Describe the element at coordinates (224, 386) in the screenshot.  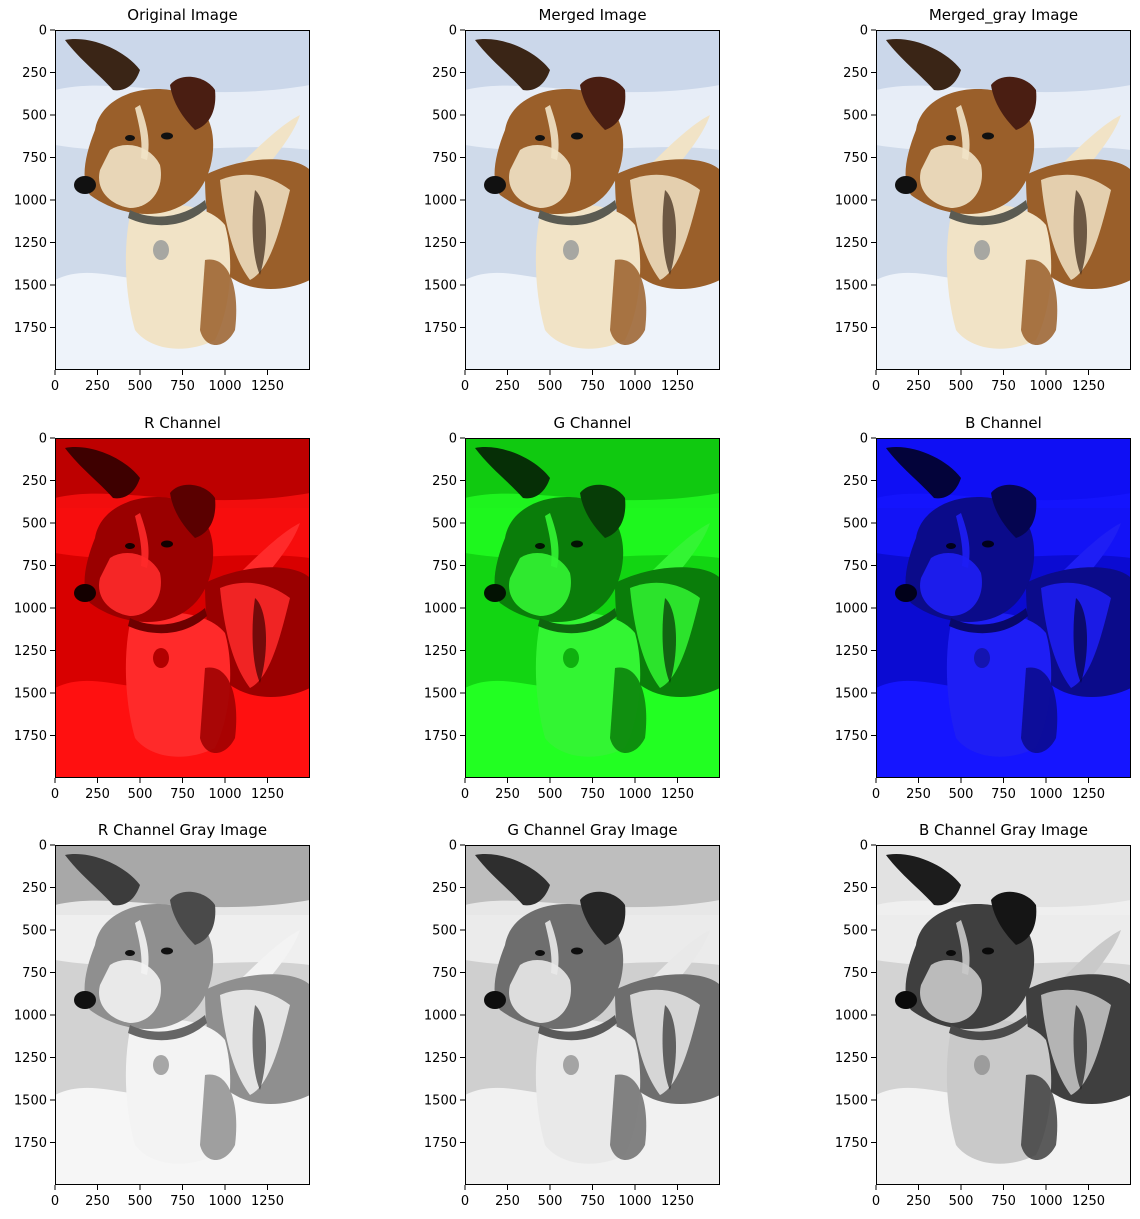
I see `x-tick-label: 1000` at that location.